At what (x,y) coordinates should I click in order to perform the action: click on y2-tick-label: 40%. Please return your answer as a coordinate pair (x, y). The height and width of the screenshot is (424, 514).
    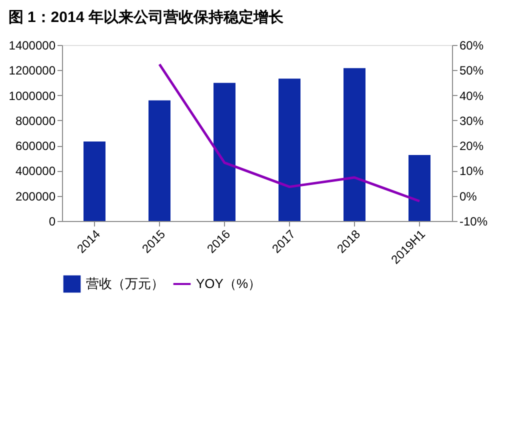
    Looking at the image, I should click on (472, 95).